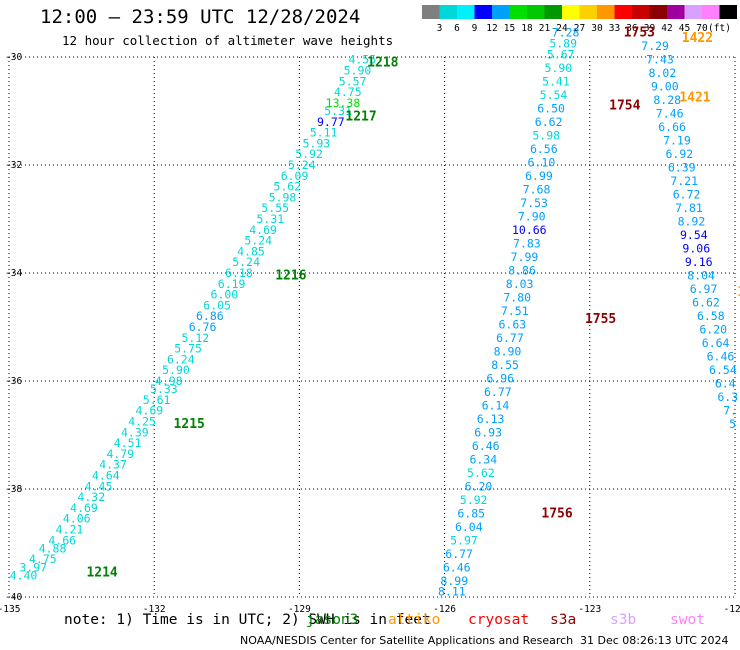 This screenshot has width=740, height=650. What do you see at coordinates (677, 141) in the screenshot?
I see `wave-height-value: 7.19` at bounding box center [677, 141].